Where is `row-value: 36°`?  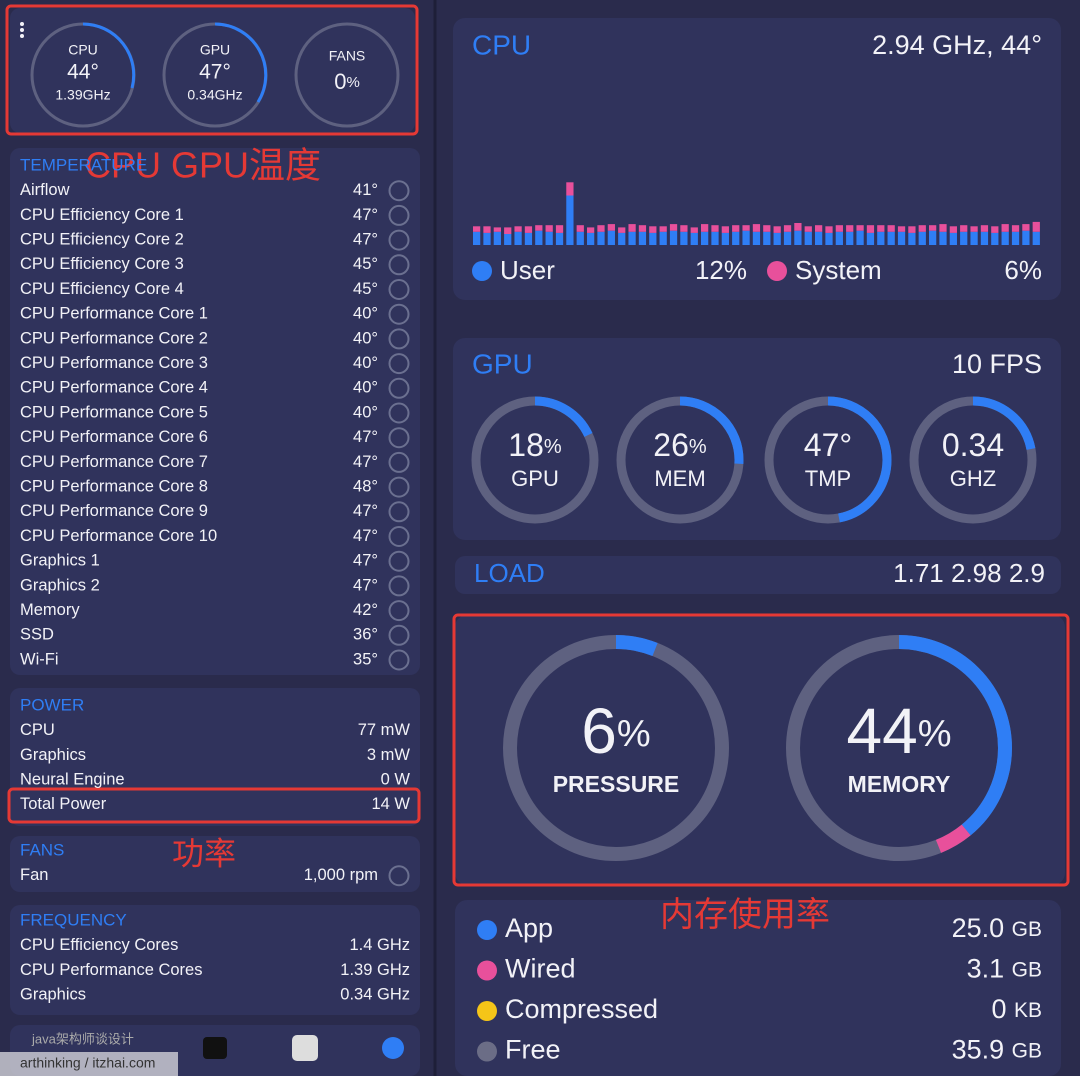 row-value: 36° is located at coordinates (365, 635).